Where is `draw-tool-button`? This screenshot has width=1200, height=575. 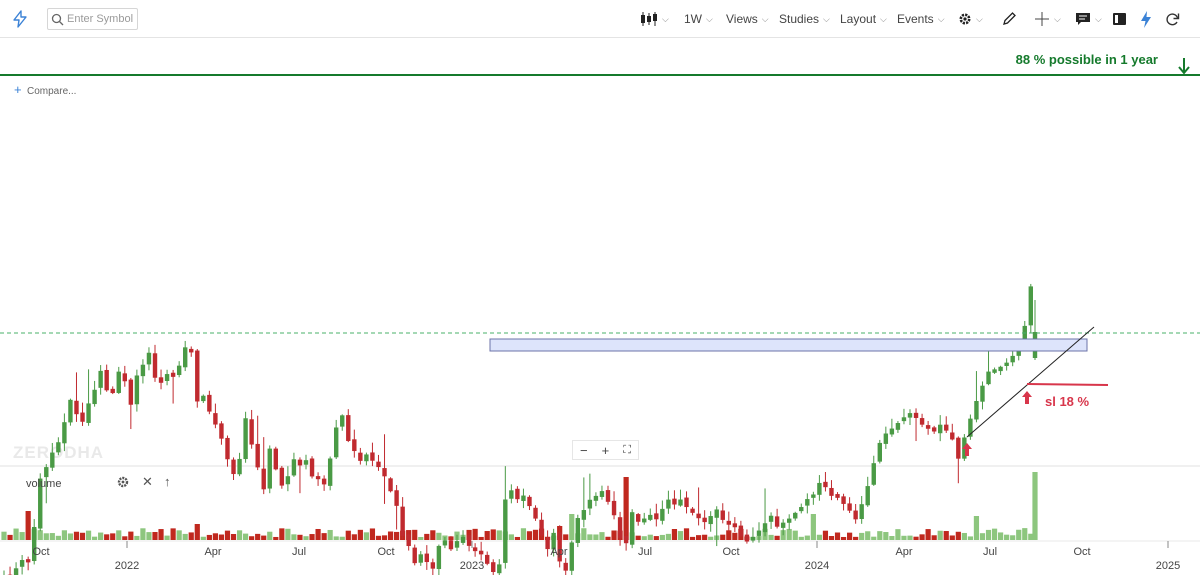 draw-tool-button is located at coordinates (1009, 19).